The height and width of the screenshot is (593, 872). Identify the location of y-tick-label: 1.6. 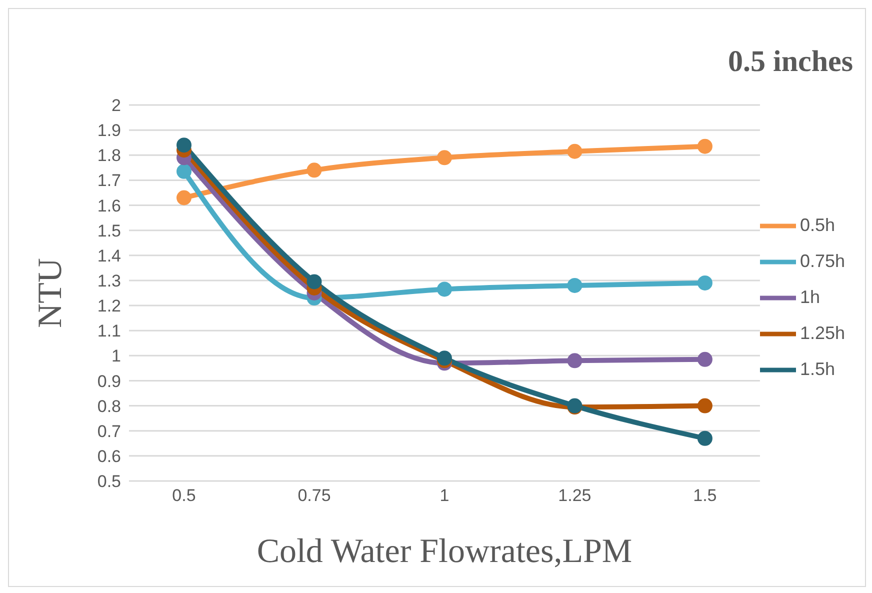
(109, 206).